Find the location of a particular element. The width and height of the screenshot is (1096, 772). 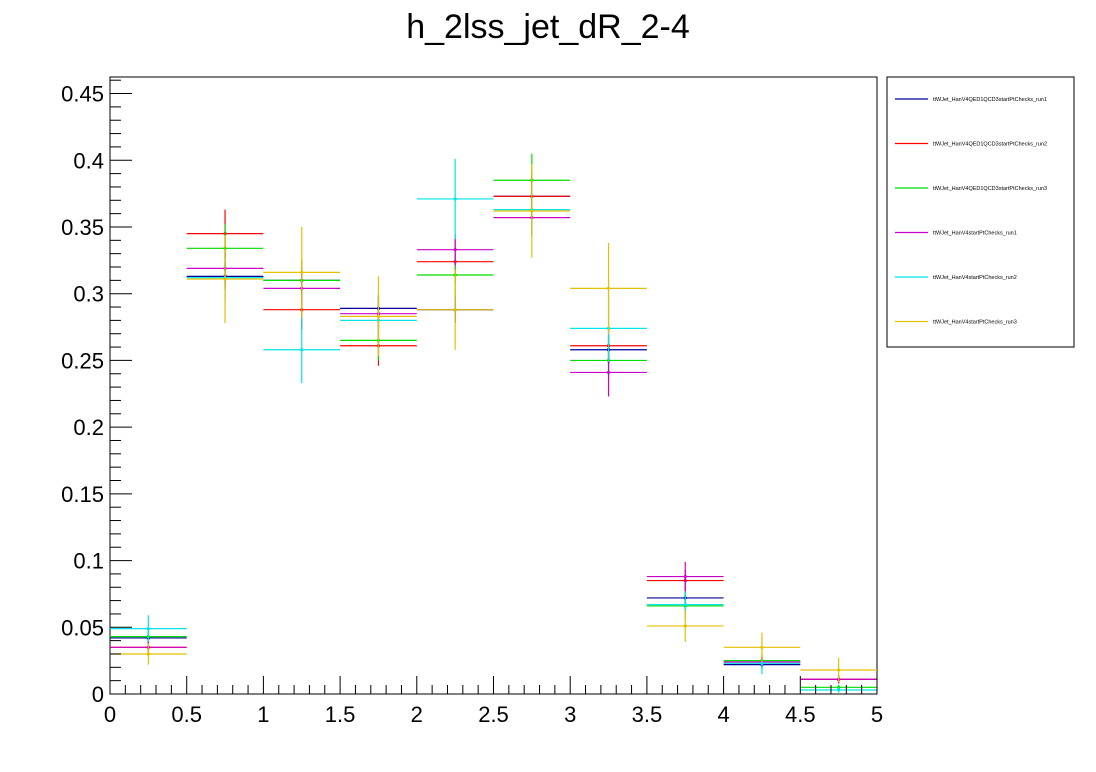

chart-title: h_2lss_jet_dR_2-4 is located at coordinates (548, 27).